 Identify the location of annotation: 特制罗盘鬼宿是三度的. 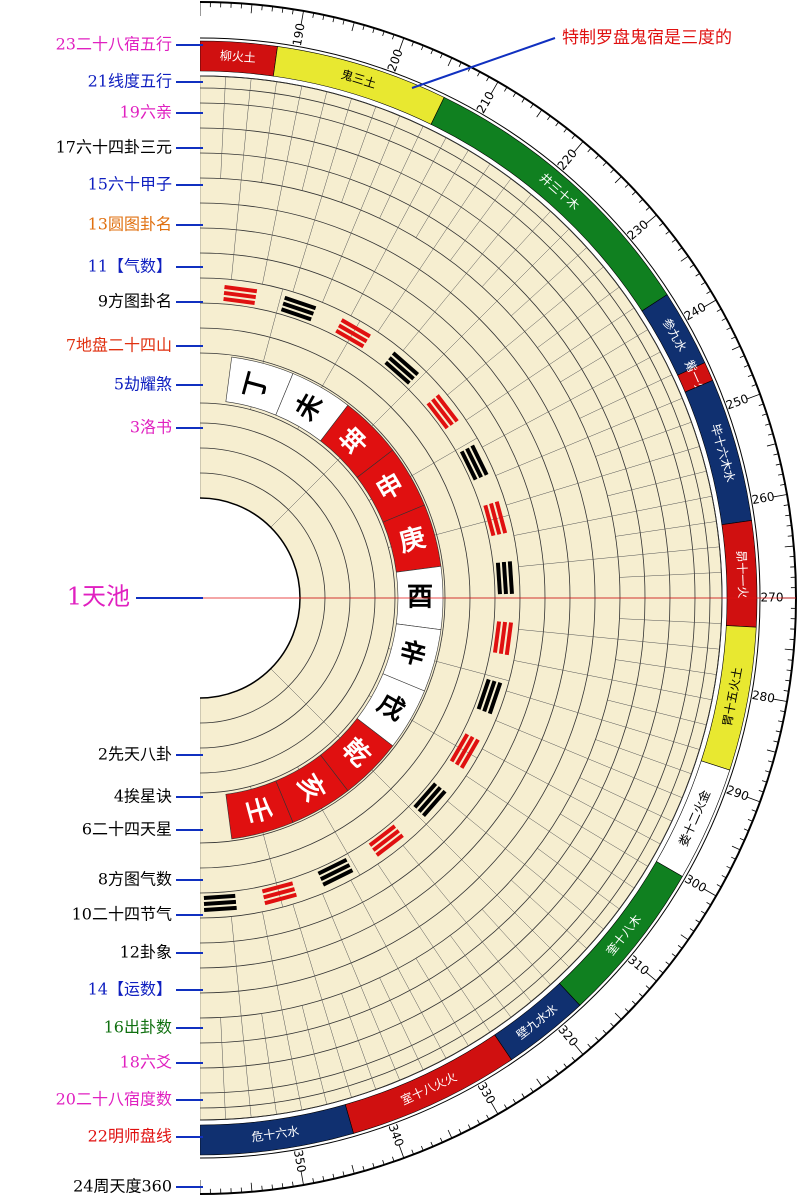
(647, 38).